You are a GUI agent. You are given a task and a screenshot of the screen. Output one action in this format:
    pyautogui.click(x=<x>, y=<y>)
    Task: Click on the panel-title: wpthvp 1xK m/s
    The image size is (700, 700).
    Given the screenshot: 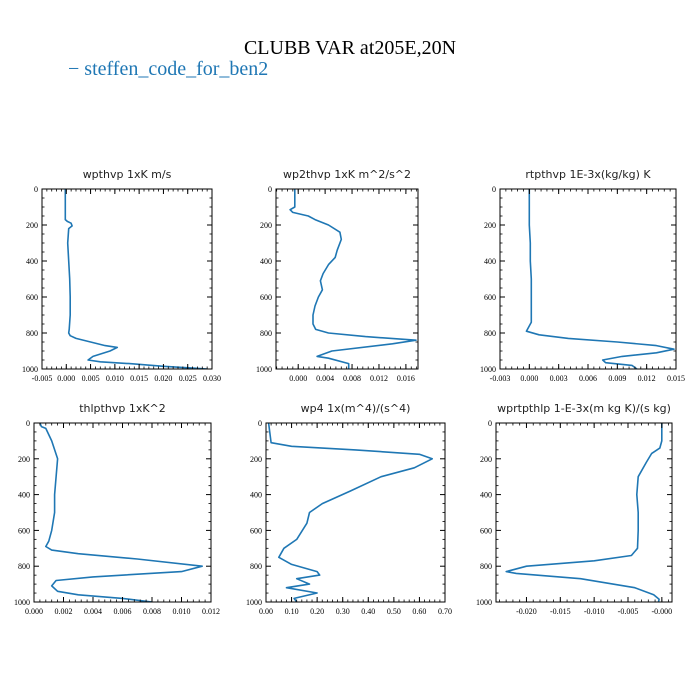 What is the action you would take?
    pyautogui.click(x=127, y=174)
    